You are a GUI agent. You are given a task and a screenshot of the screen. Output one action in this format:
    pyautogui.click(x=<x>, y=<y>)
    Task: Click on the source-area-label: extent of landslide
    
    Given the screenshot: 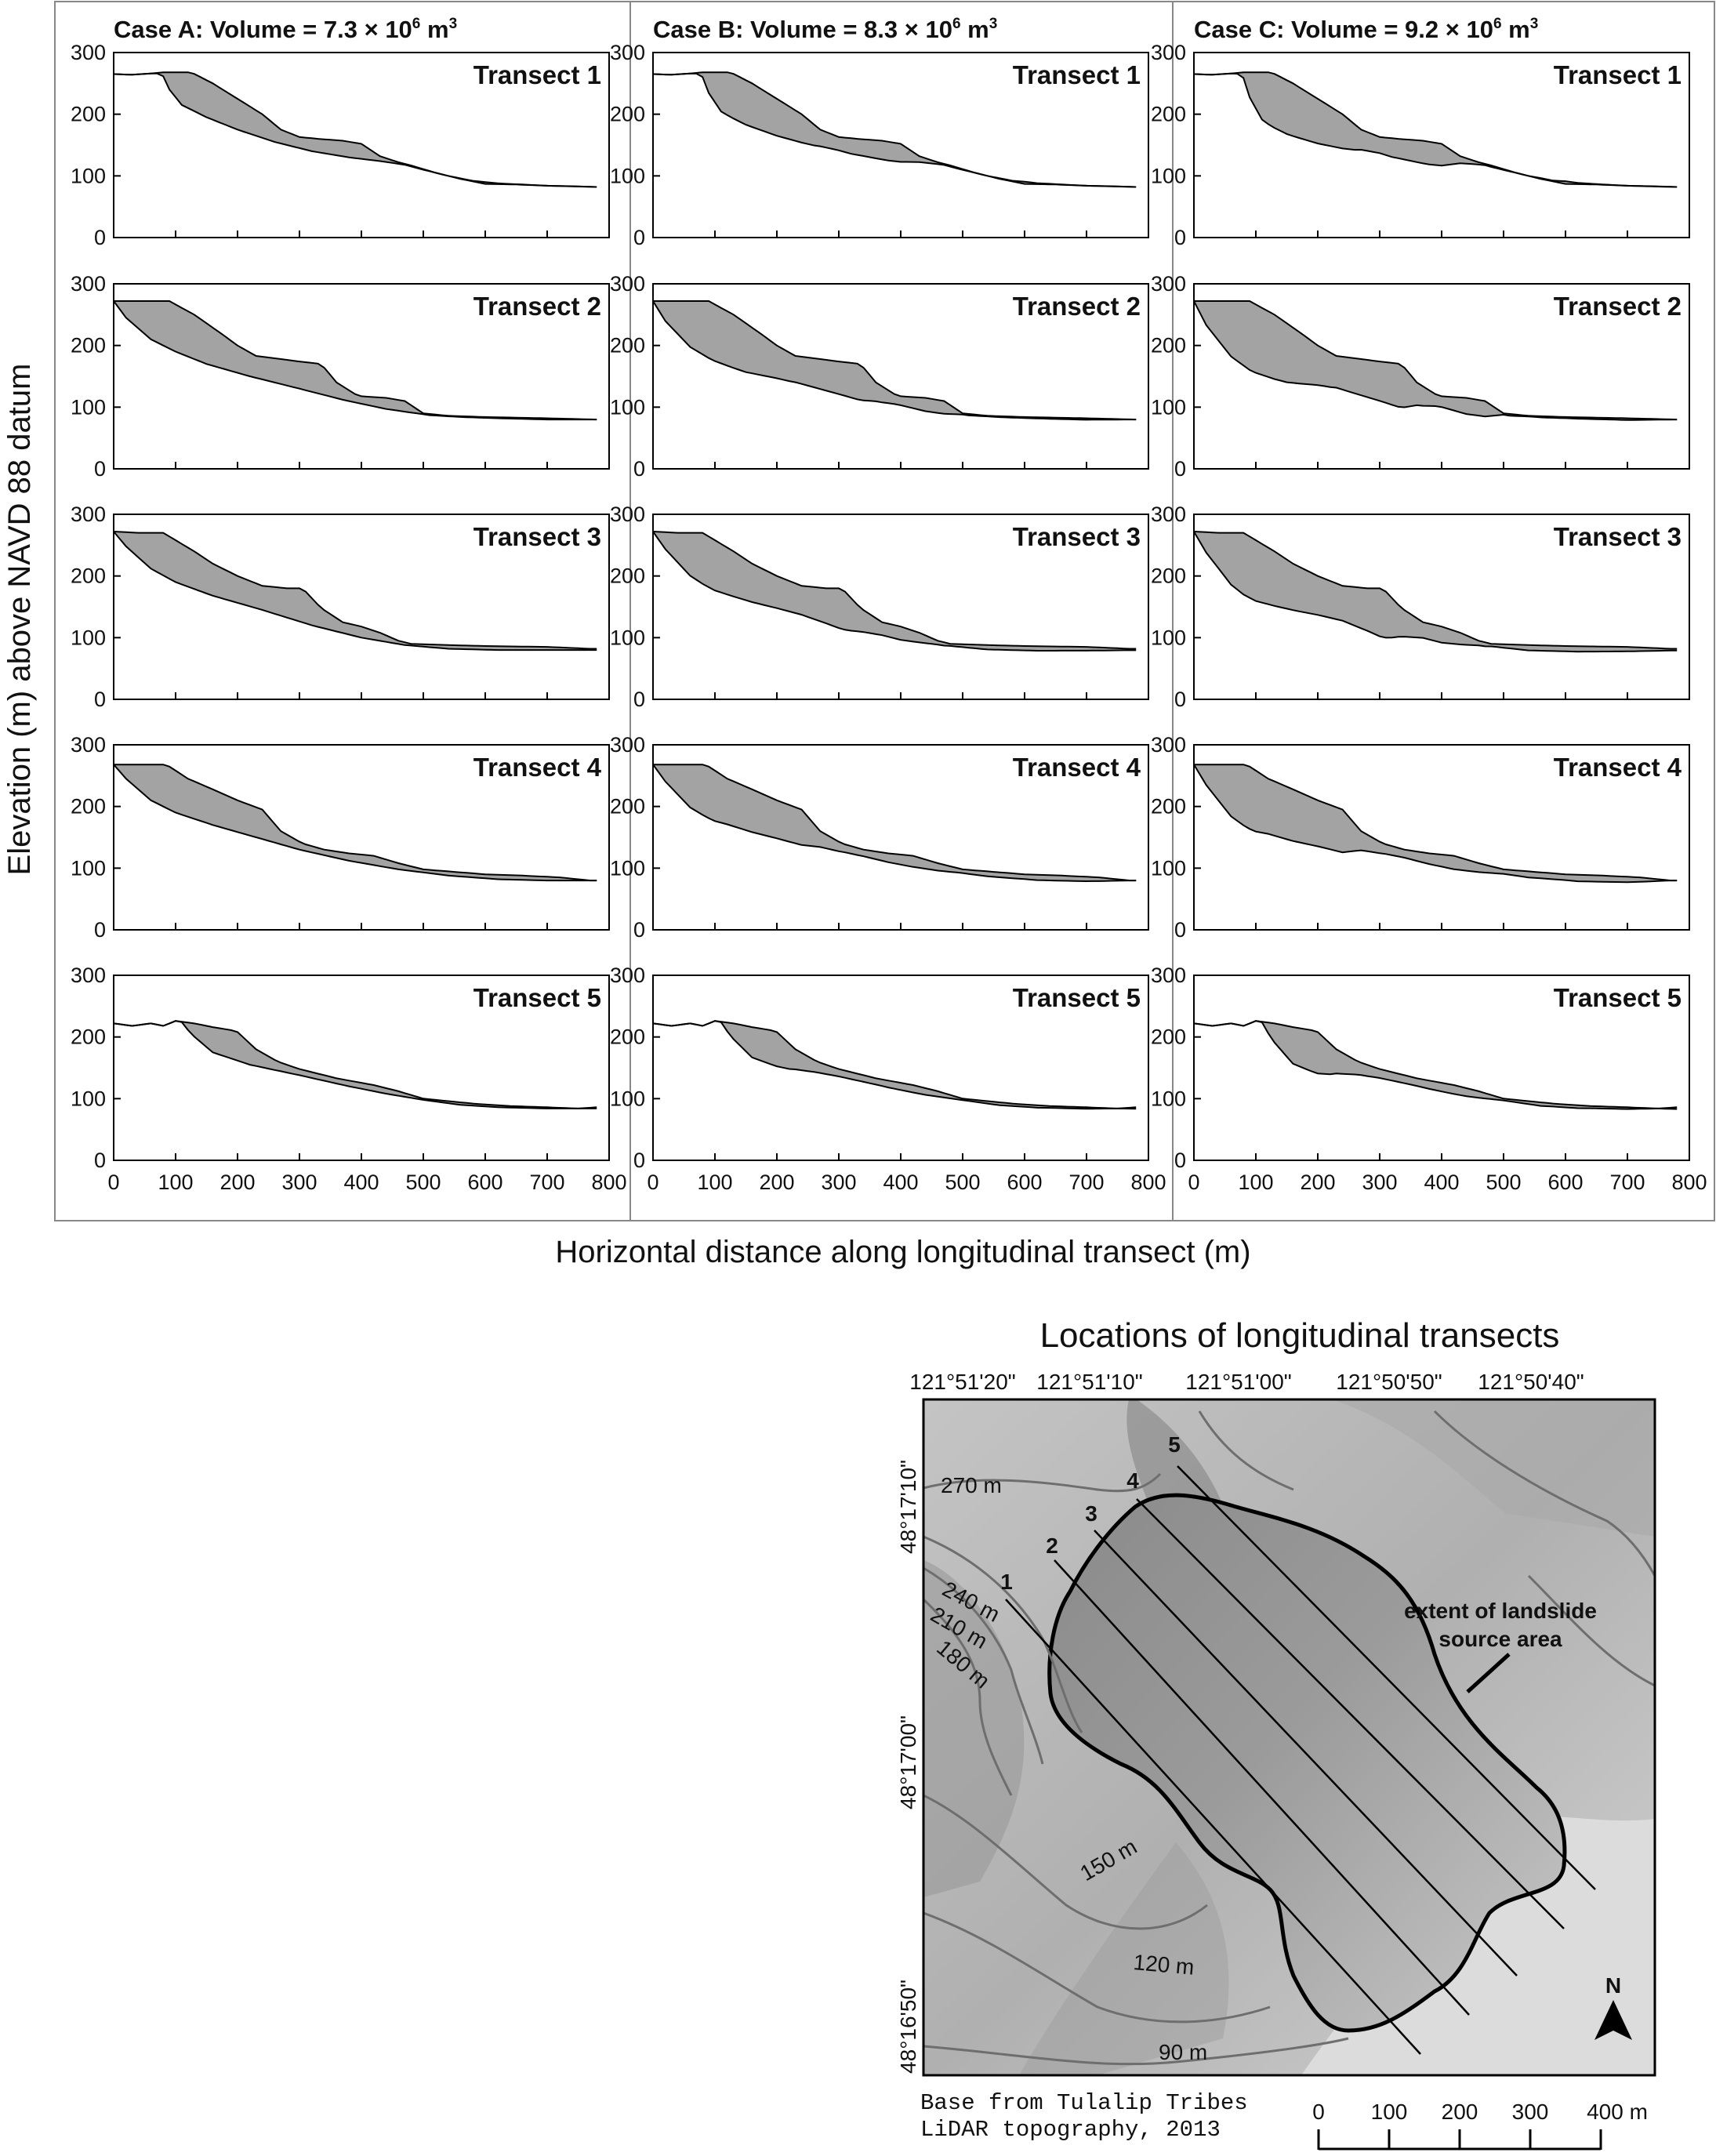 What is the action you would take?
    pyautogui.click(x=1500, y=1611)
    